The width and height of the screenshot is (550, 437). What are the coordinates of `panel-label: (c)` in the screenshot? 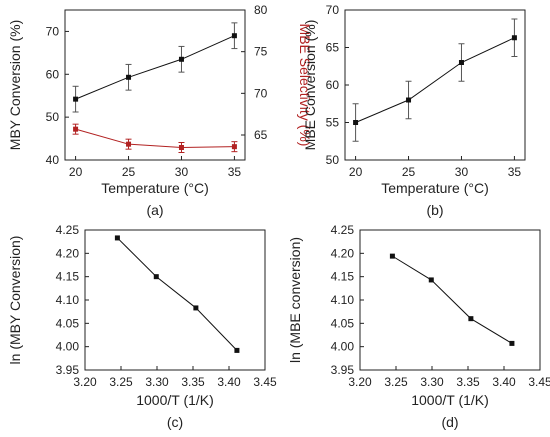 It's located at (175, 422).